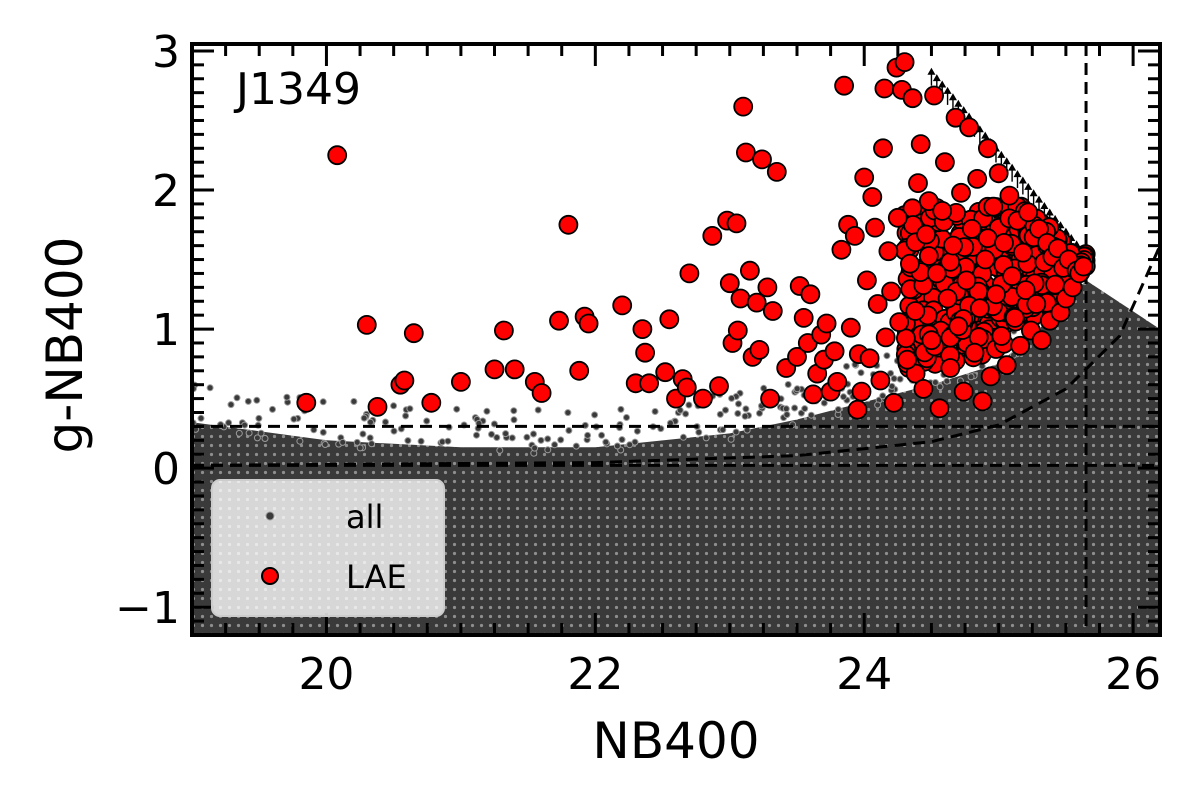 The width and height of the screenshot is (1200, 800). What do you see at coordinates (376, 577) in the screenshot?
I see `legend-label-lae: LAE` at bounding box center [376, 577].